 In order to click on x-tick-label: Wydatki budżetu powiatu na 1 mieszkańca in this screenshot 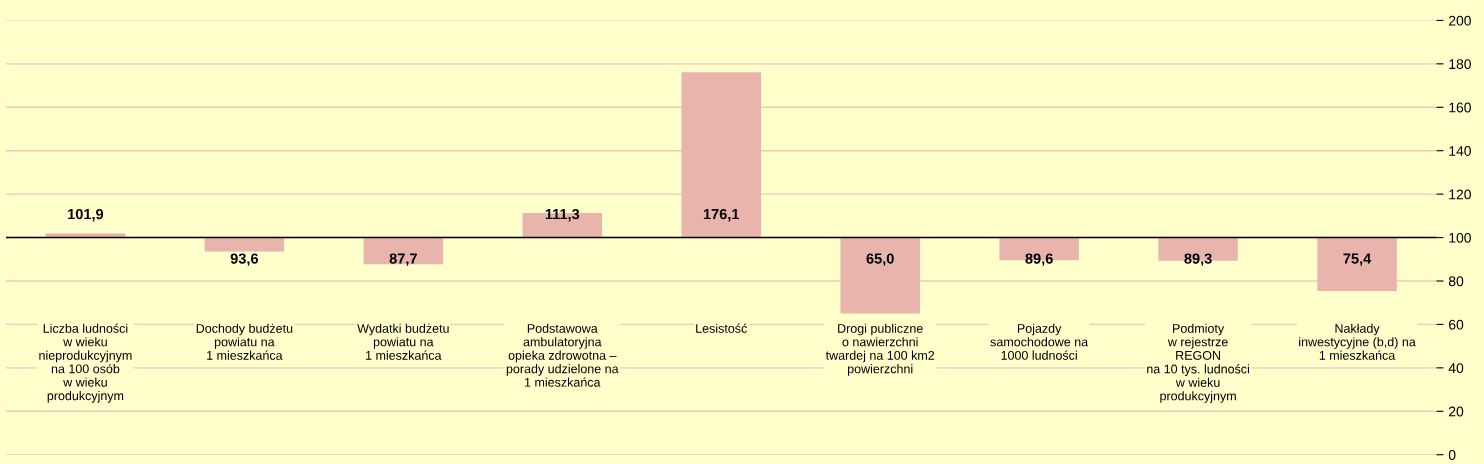, I will do `click(403, 341)`.